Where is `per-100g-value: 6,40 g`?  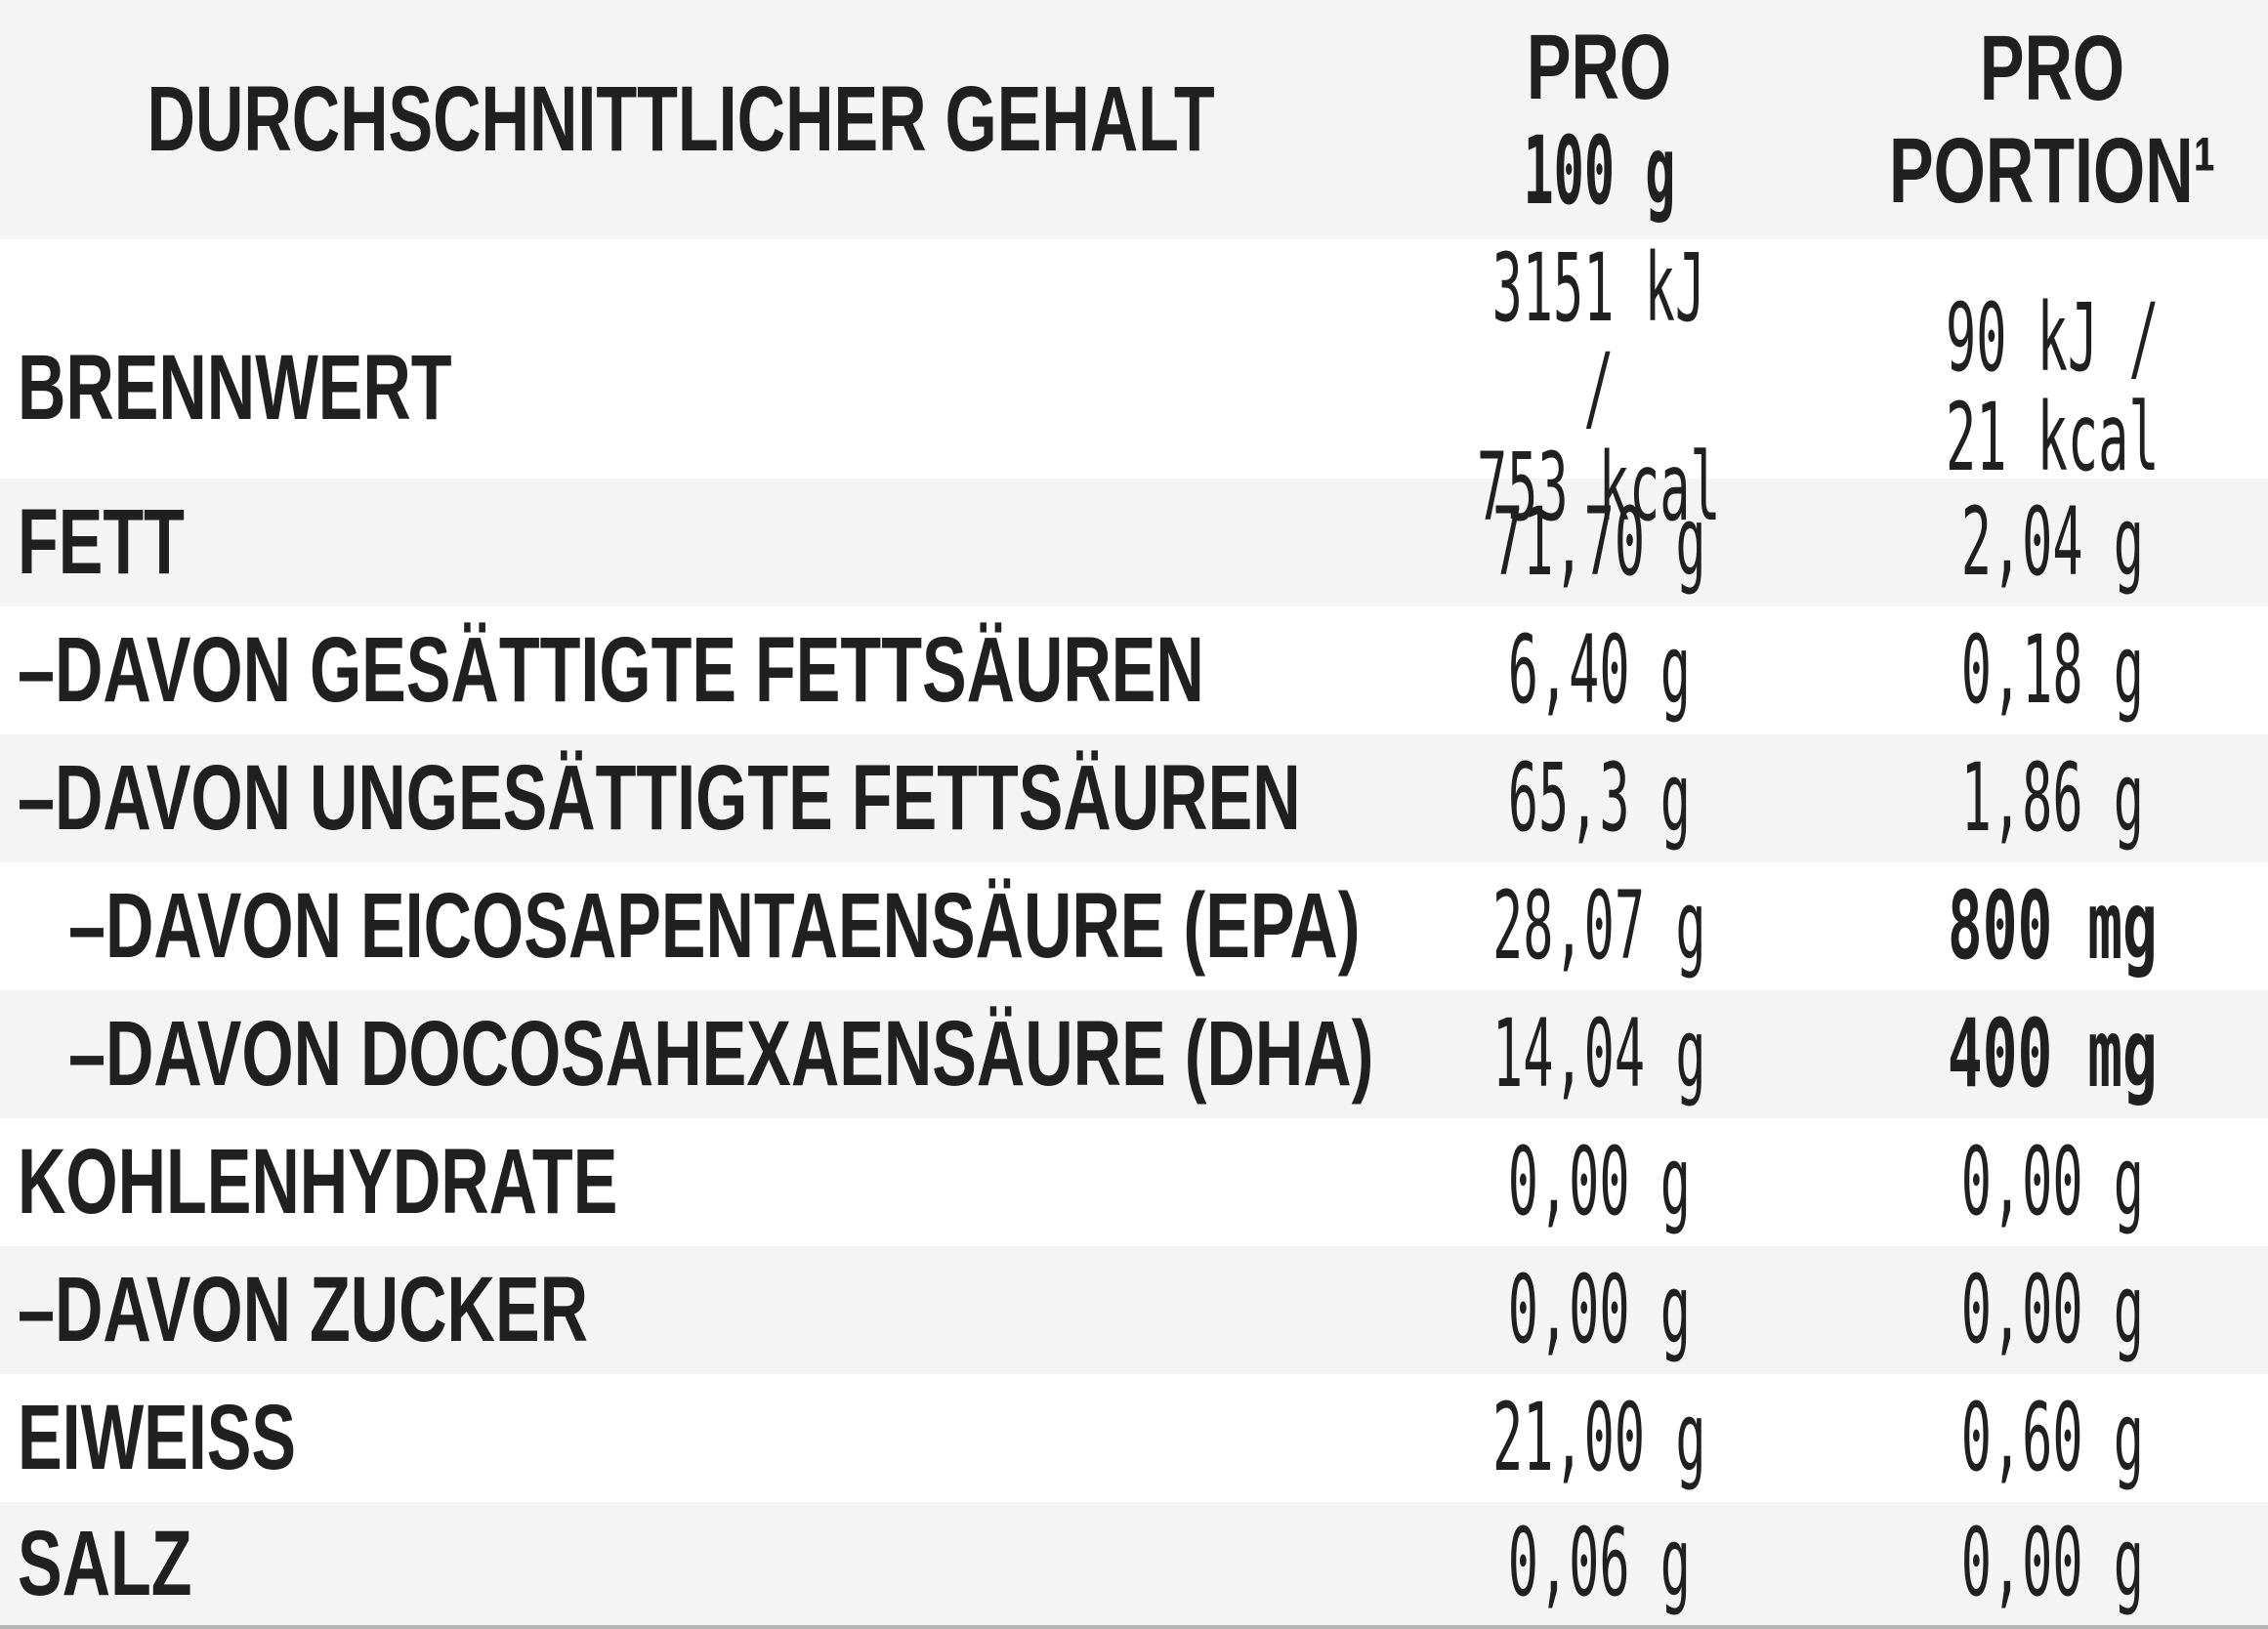 per-100g-value: 6,40 g is located at coordinates (1599, 670).